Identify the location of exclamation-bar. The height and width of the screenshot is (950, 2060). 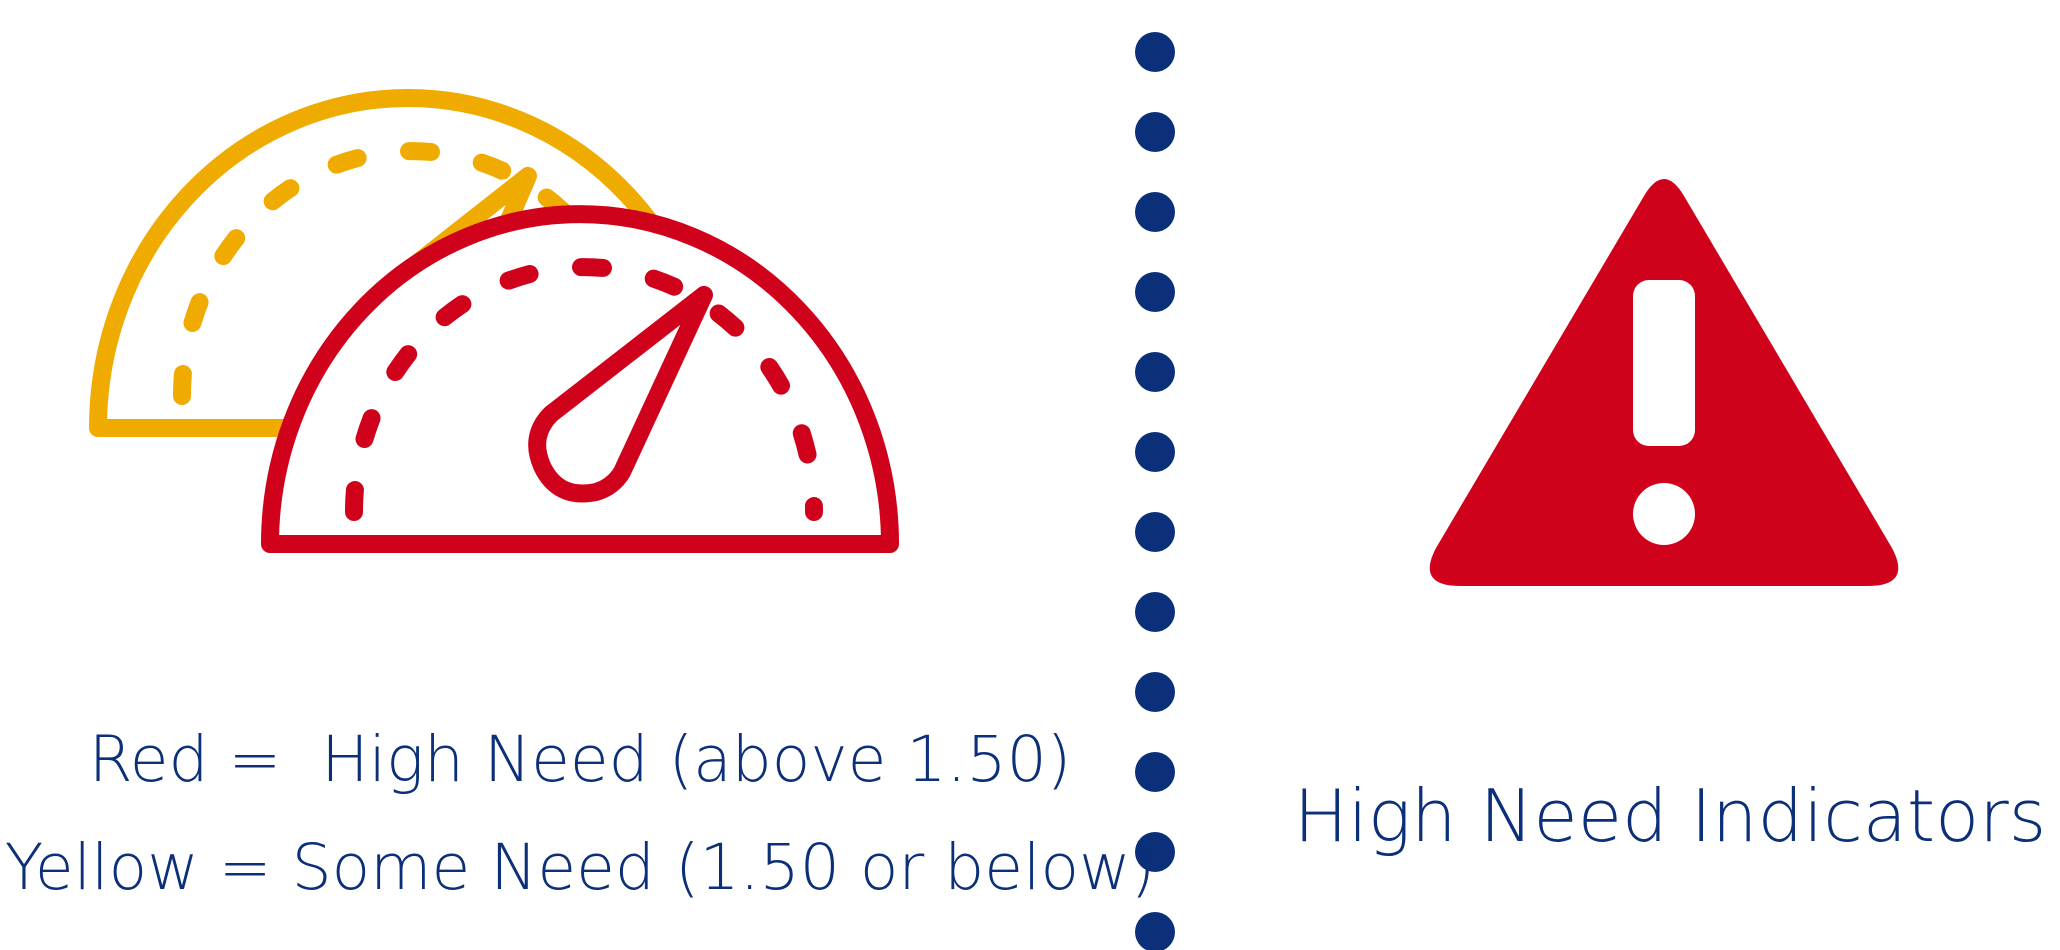
(1664, 363).